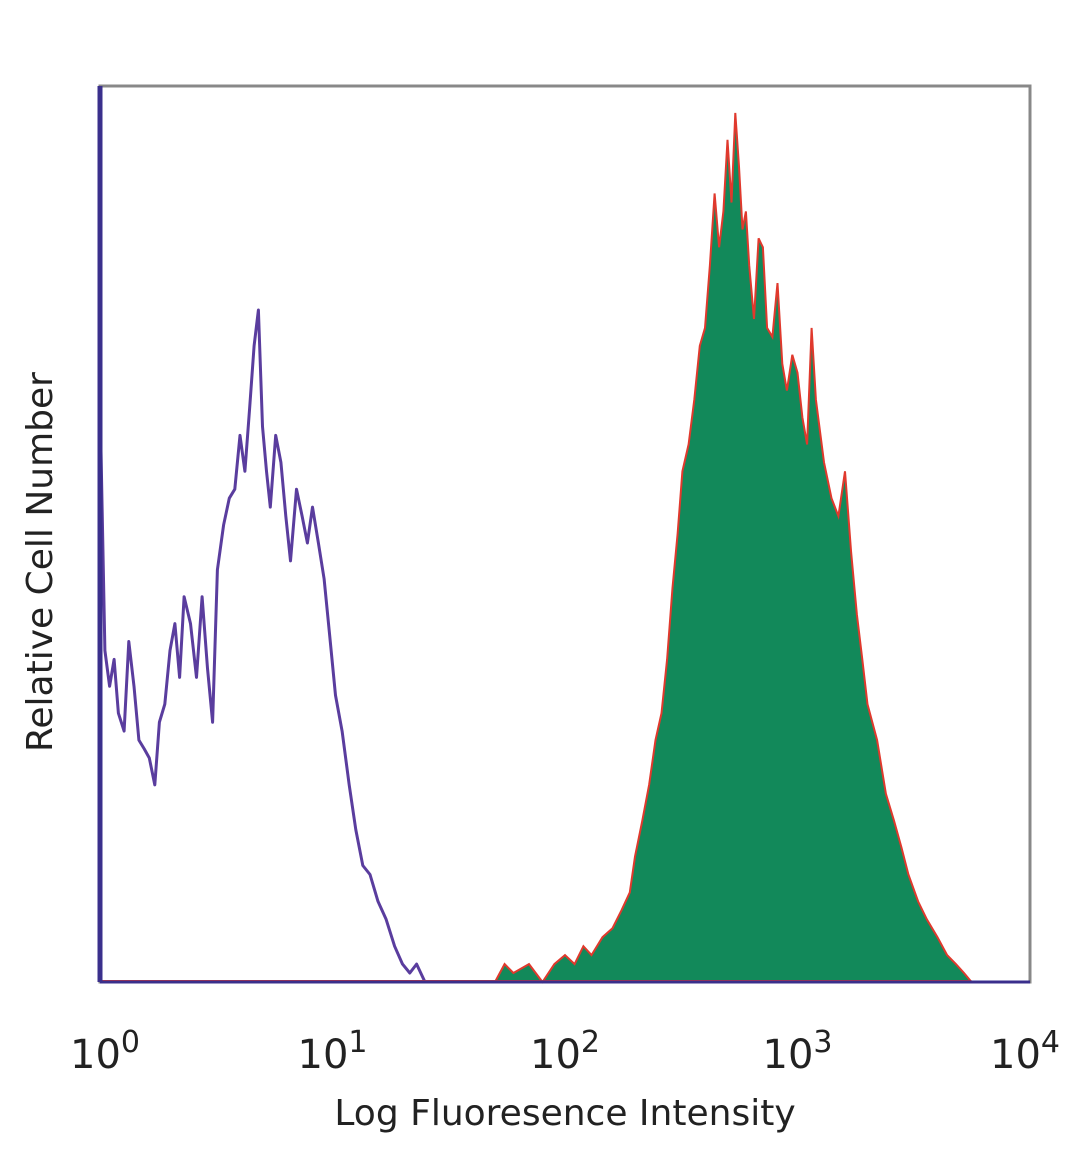 Image resolution: width=1080 pixels, height=1169 pixels. Describe the element at coordinates (40, 562) in the screenshot. I see `y-axis-title: Relative Cell Number` at that location.